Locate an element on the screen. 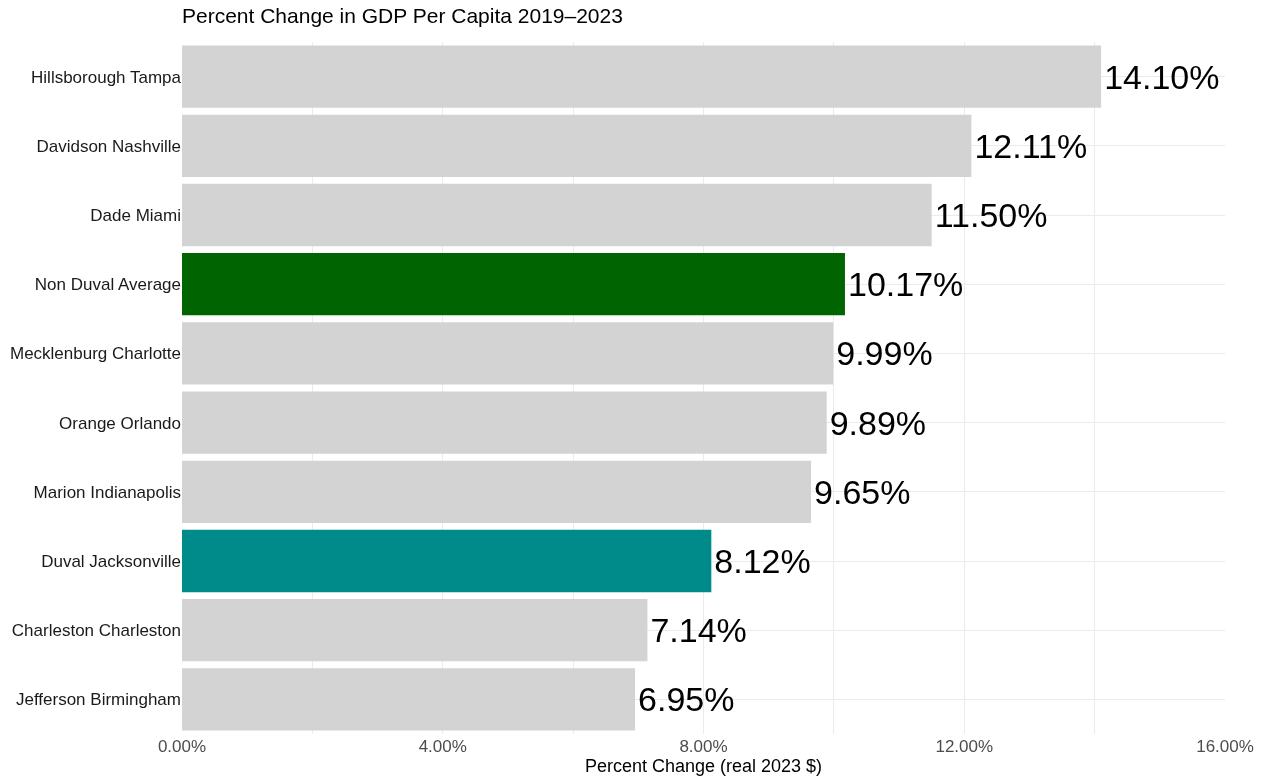  data-label: 9.99% is located at coordinates (884, 353).